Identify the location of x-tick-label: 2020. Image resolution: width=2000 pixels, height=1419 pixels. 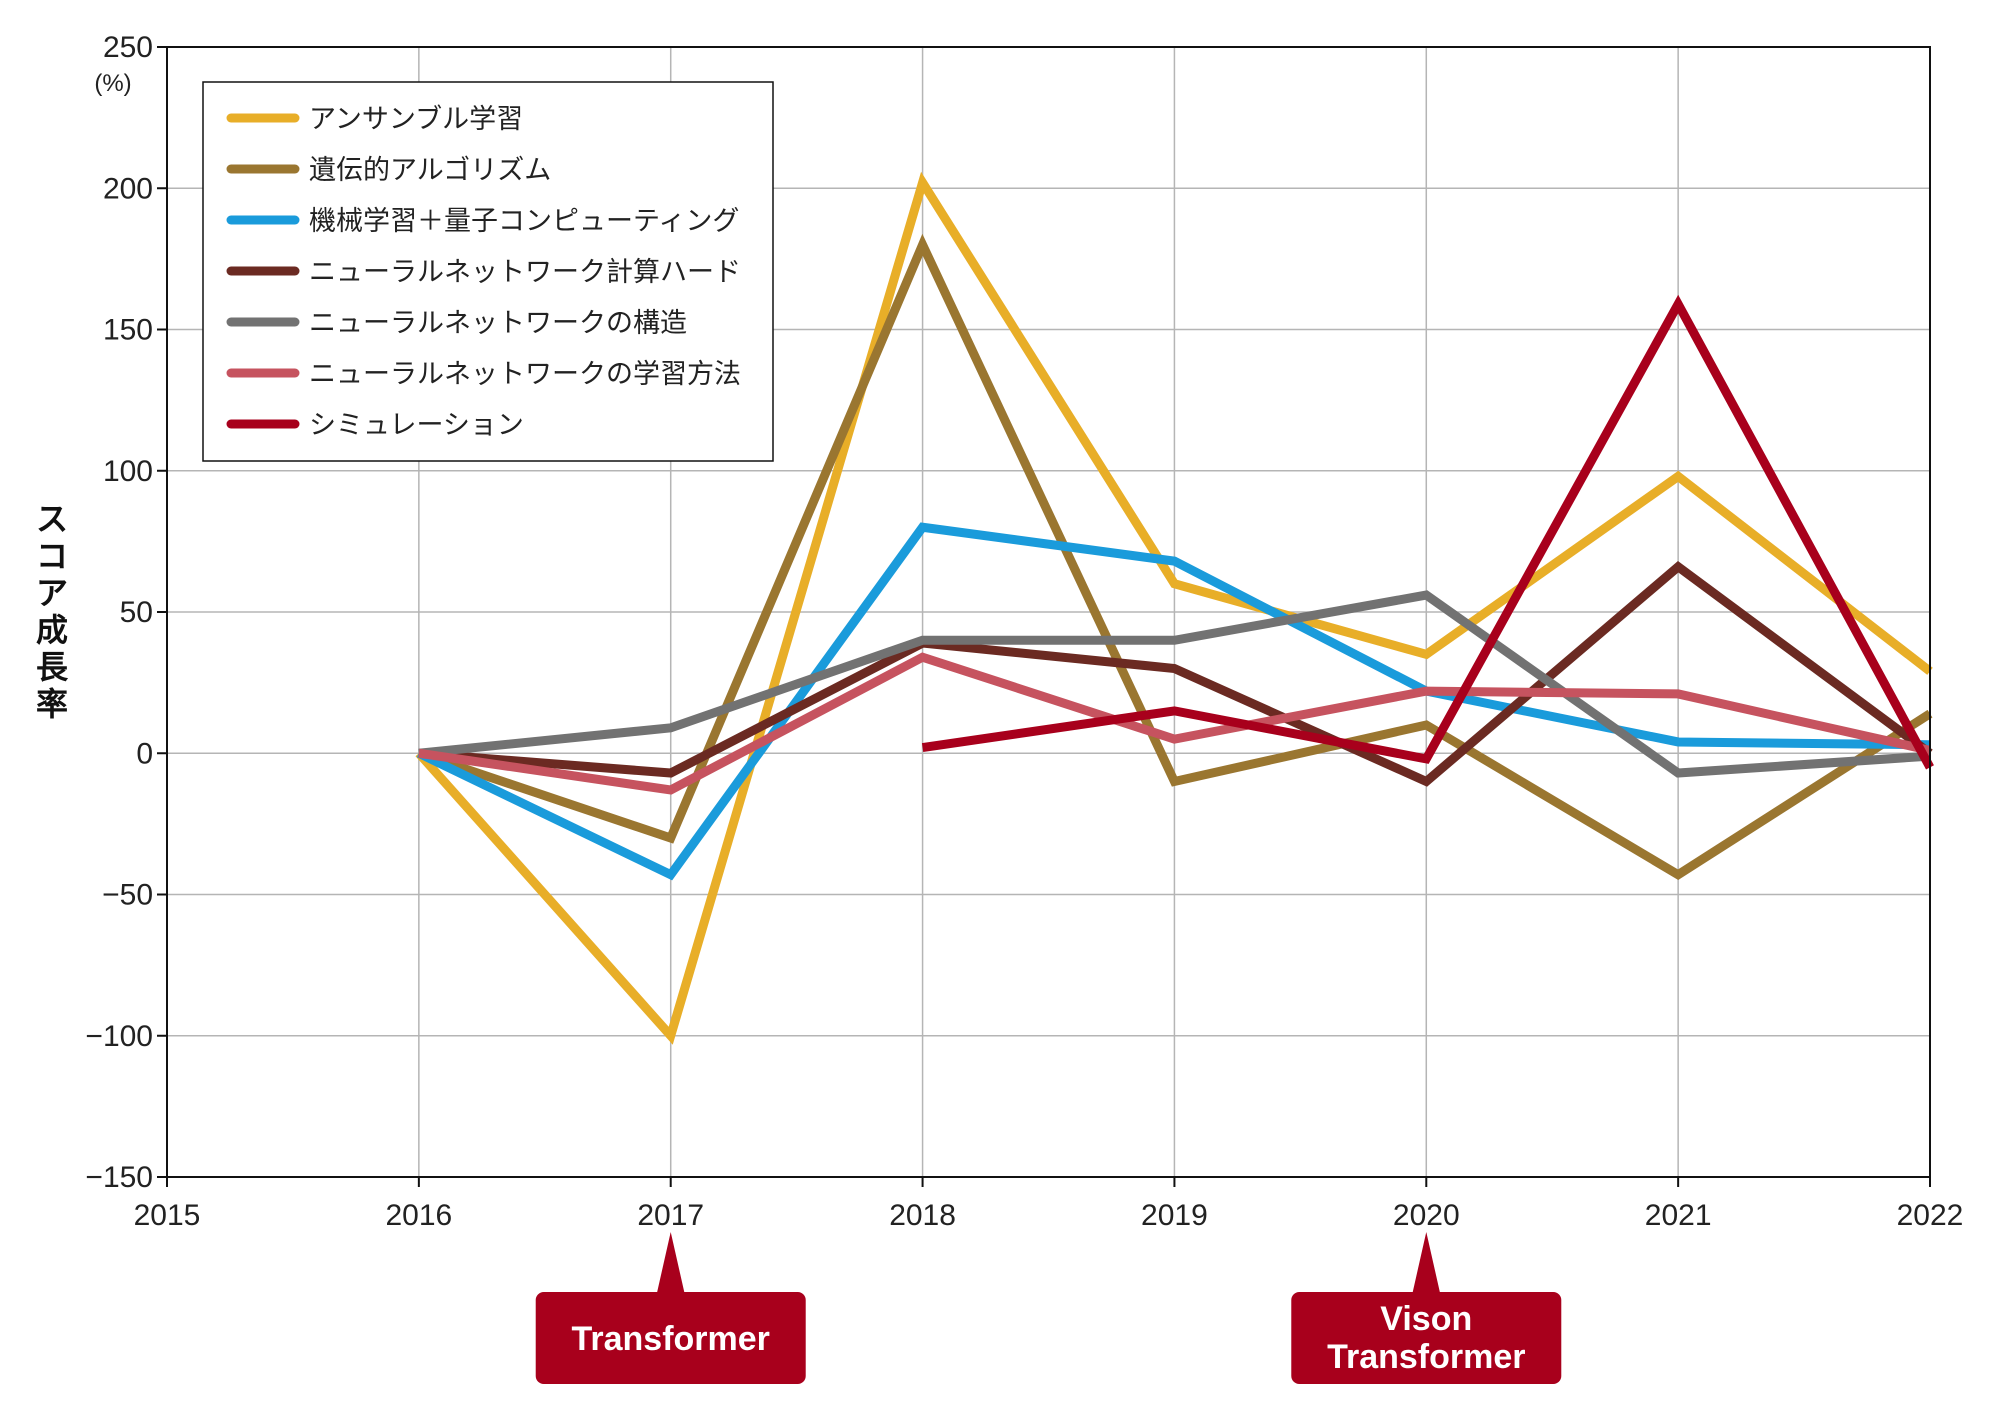
(1426, 1215).